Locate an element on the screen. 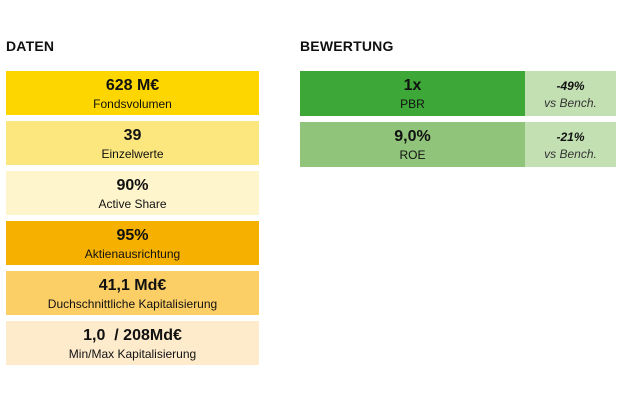 This screenshot has height=413, width=620. metric-value: 9,0% is located at coordinates (412, 136).